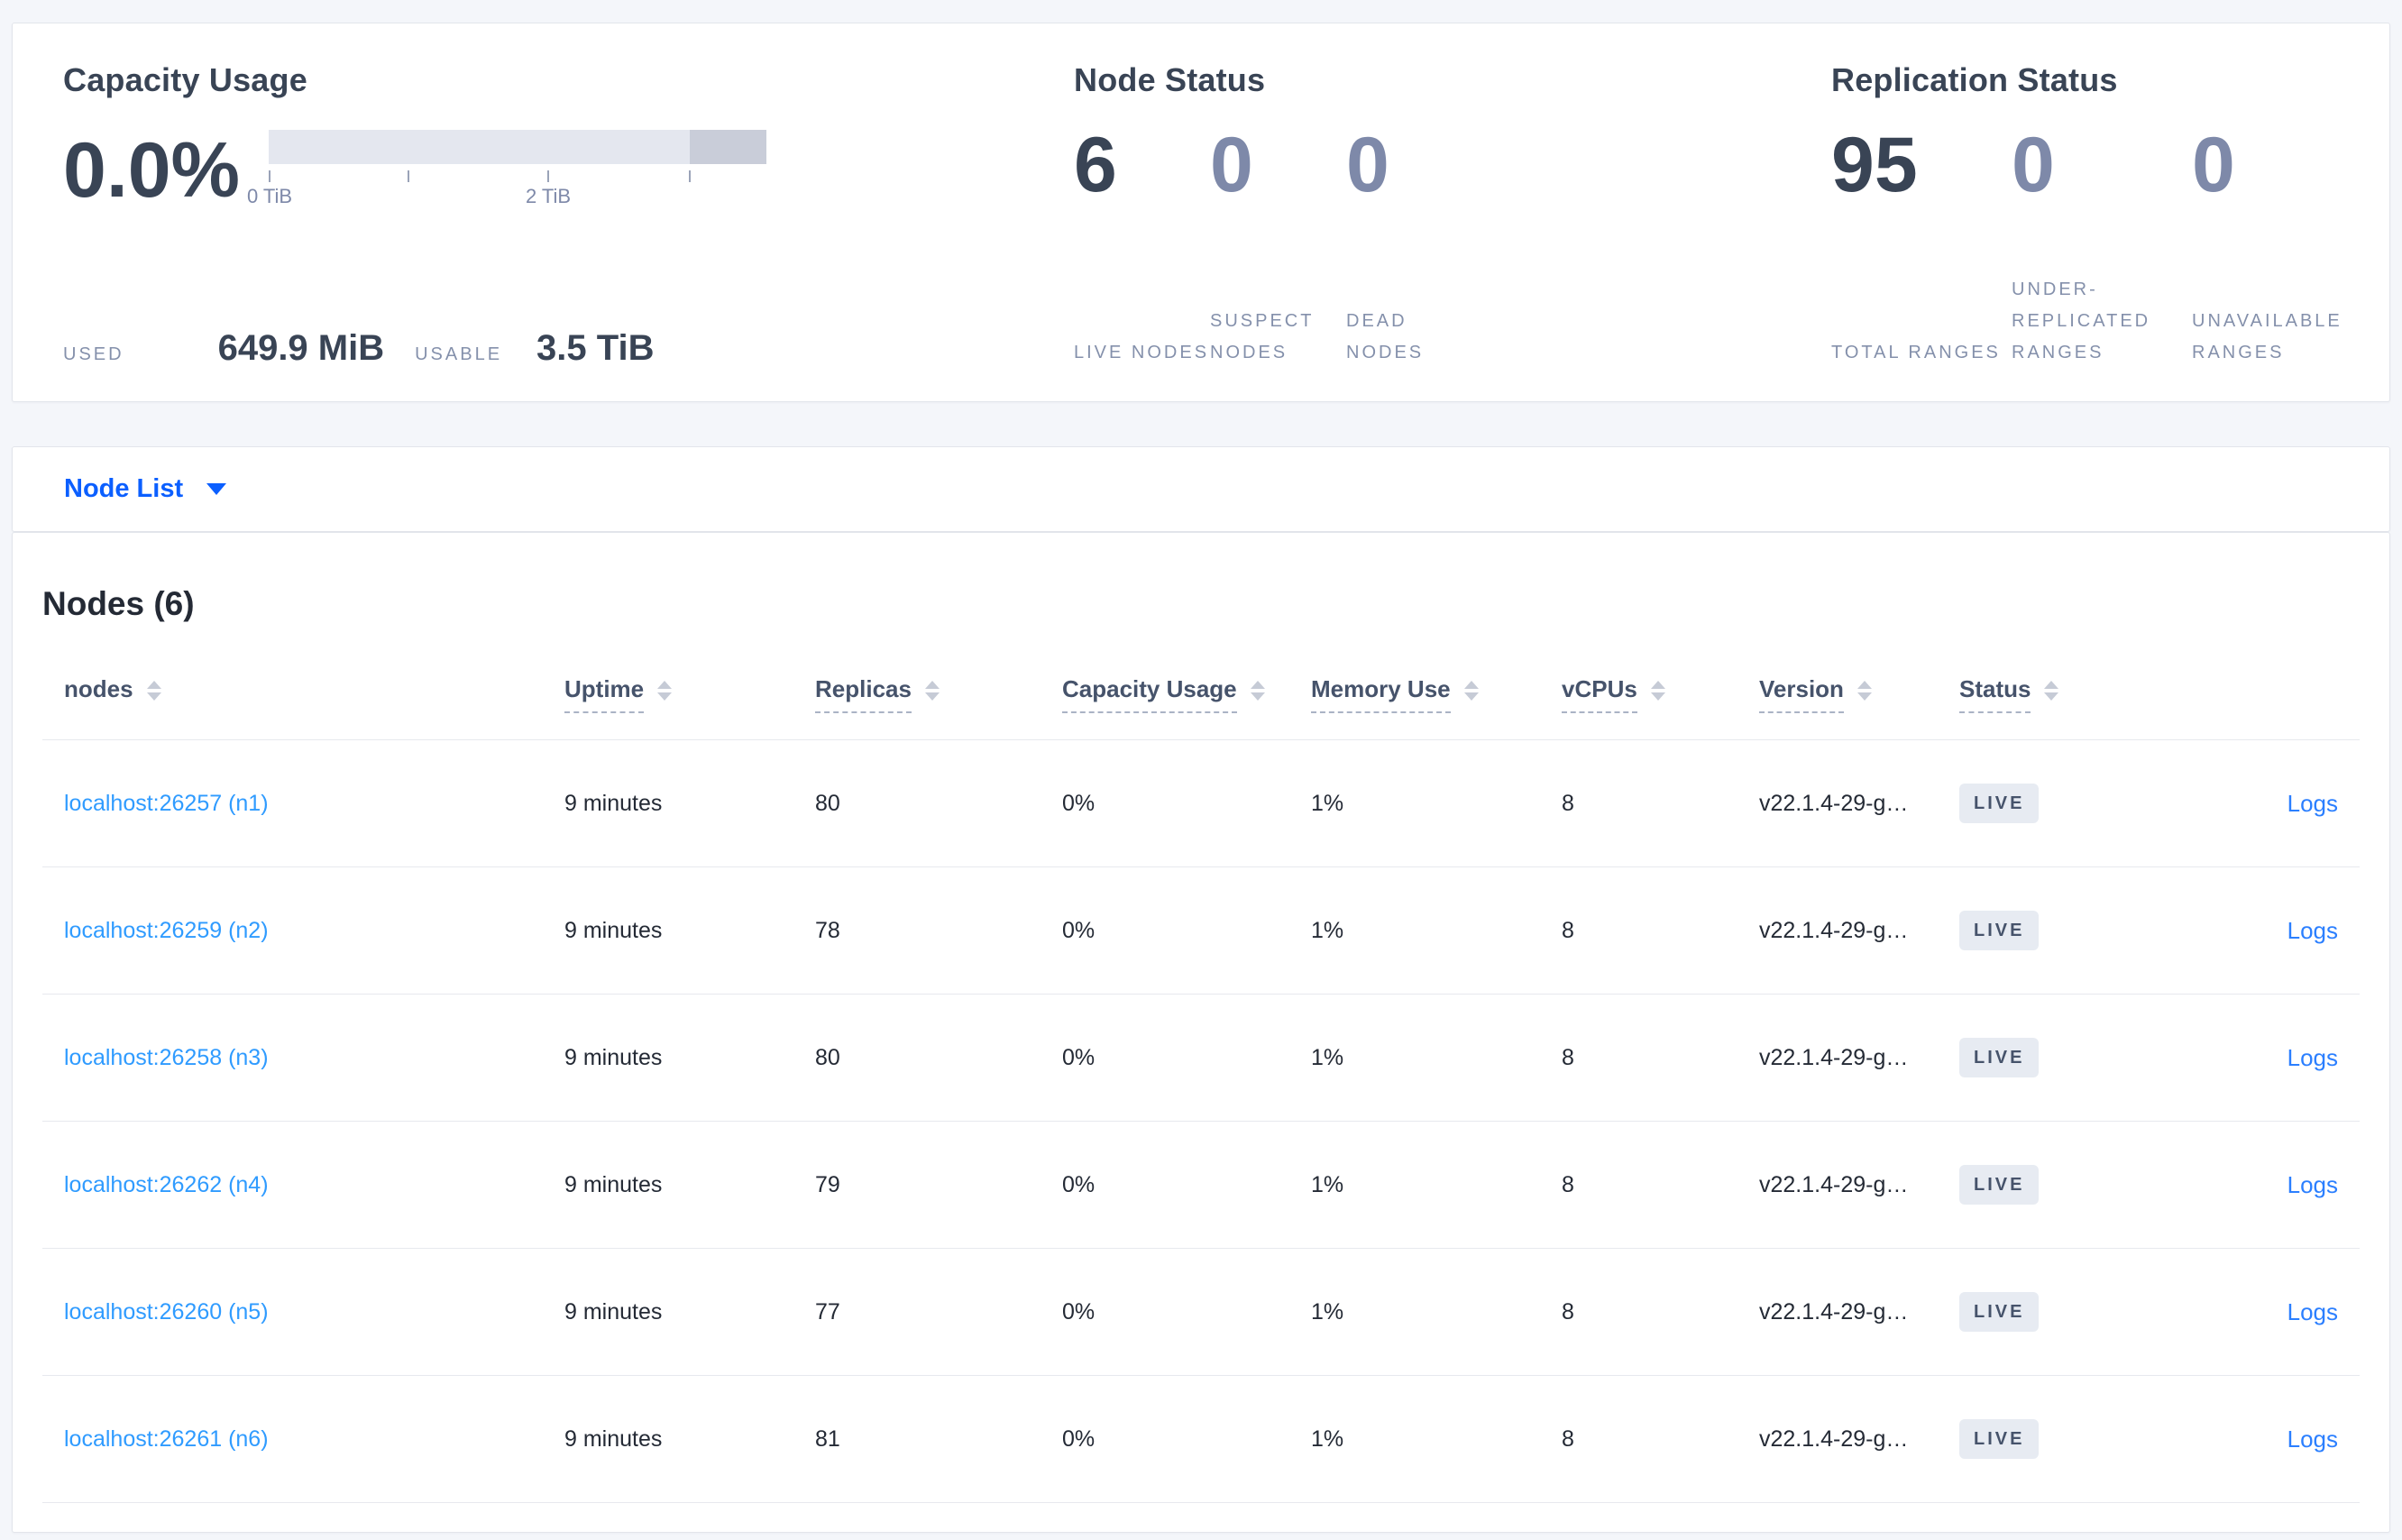  What do you see at coordinates (728, 147) in the screenshot?
I see `capacity-bar-dark-segment` at bounding box center [728, 147].